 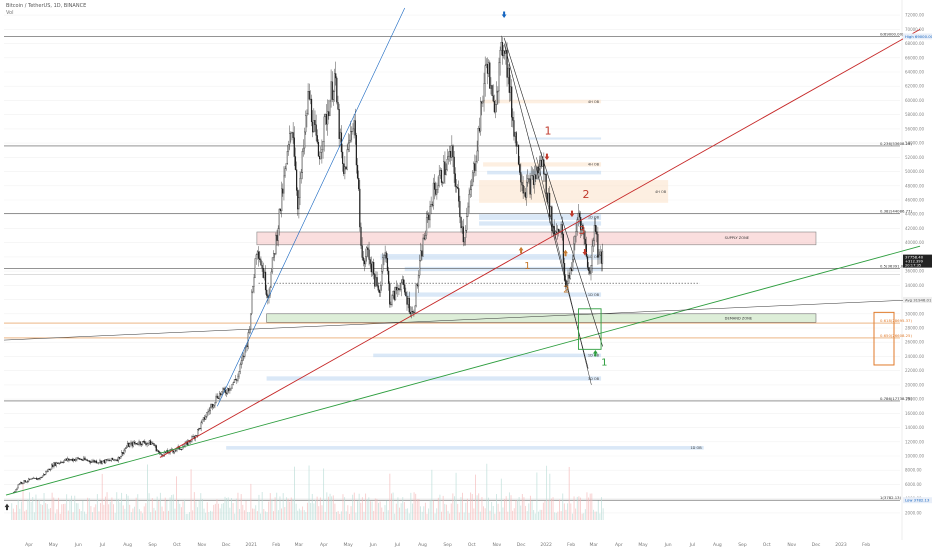 I want to click on wave-label-orange-1: 1, so click(x=527, y=266).